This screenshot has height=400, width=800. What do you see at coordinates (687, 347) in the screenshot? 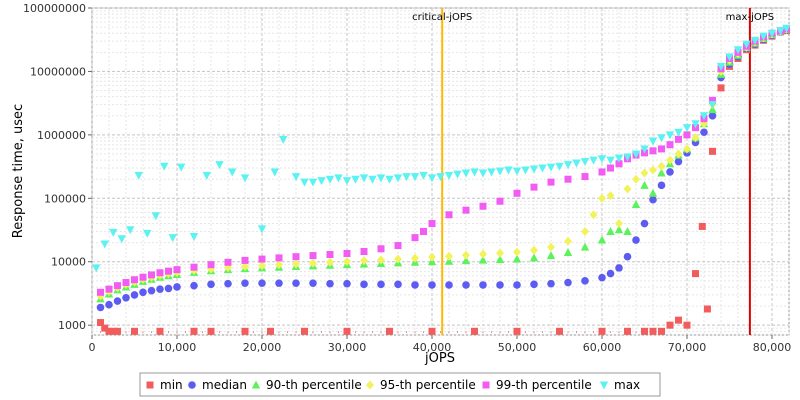
I see `x-tick-label: 70,000` at bounding box center [687, 347].